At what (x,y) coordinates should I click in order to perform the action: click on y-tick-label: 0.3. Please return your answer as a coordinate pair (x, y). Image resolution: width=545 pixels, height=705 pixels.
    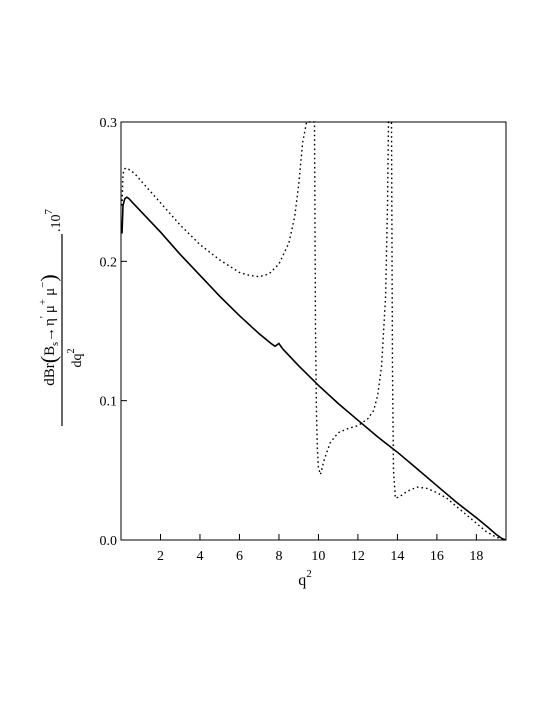
    Looking at the image, I should click on (109, 123).